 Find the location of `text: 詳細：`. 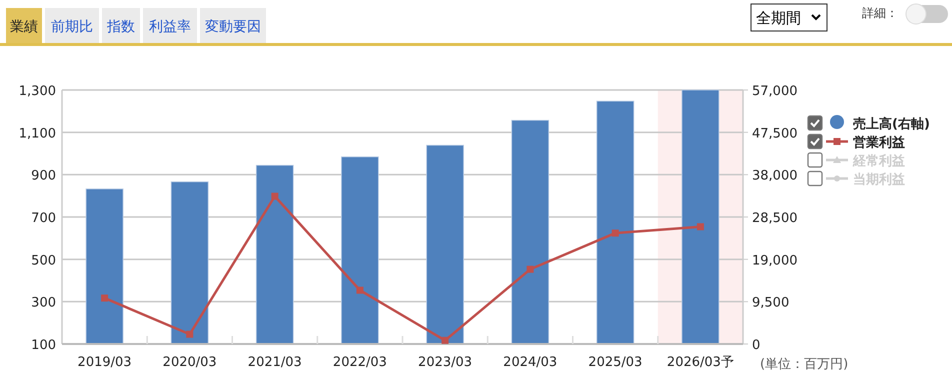

text: 詳細： is located at coordinates (880, 13).